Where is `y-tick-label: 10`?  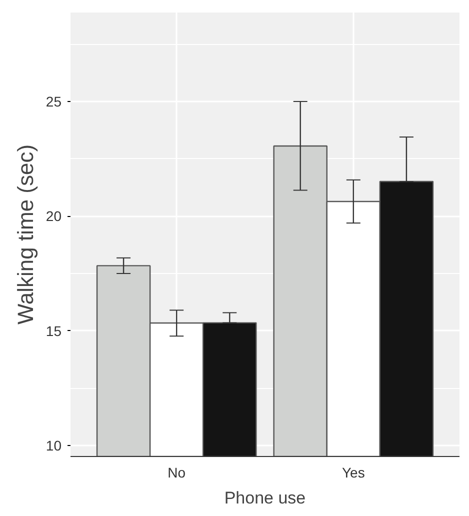 y-tick-label: 10 is located at coordinates (54, 445).